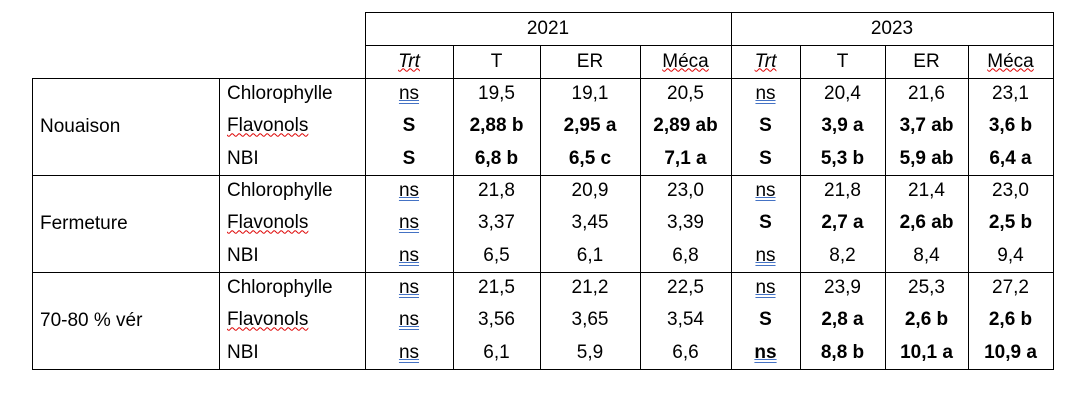 The height and width of the screenshot is (403, 1084). Describe the element at coordinates (842, 223) in the screenshot. I see `table-cell: 2,7 a` at that location.